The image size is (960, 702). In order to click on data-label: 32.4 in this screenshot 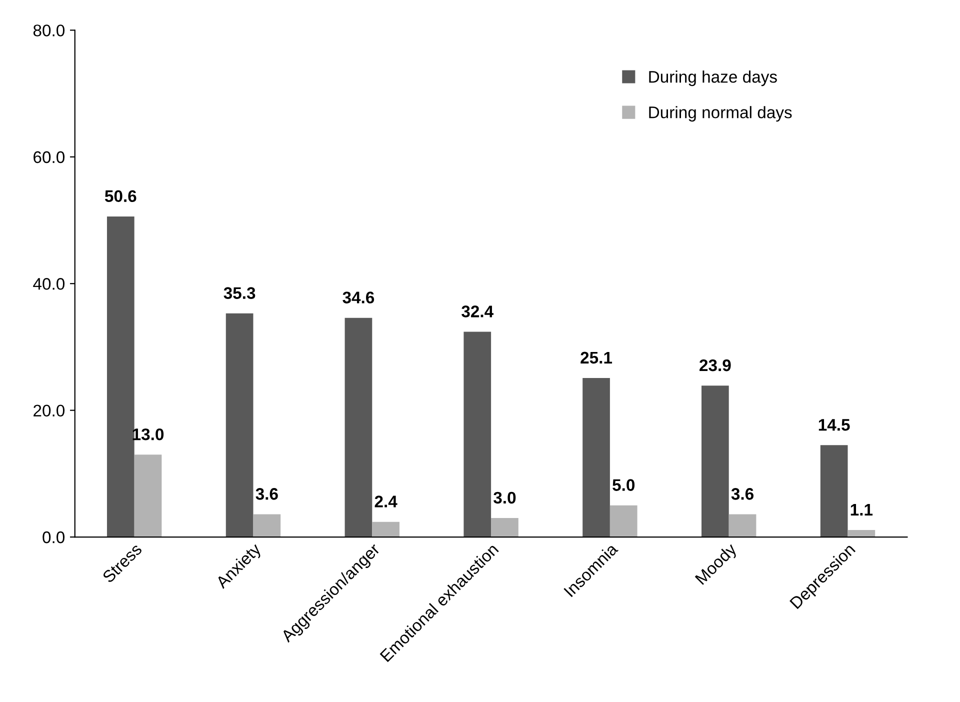, I will do `click(478, 312)`.